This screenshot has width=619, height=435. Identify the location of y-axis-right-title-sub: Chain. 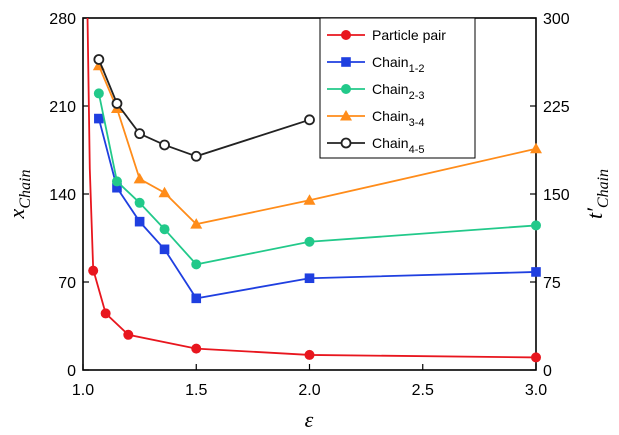
(603, 188).